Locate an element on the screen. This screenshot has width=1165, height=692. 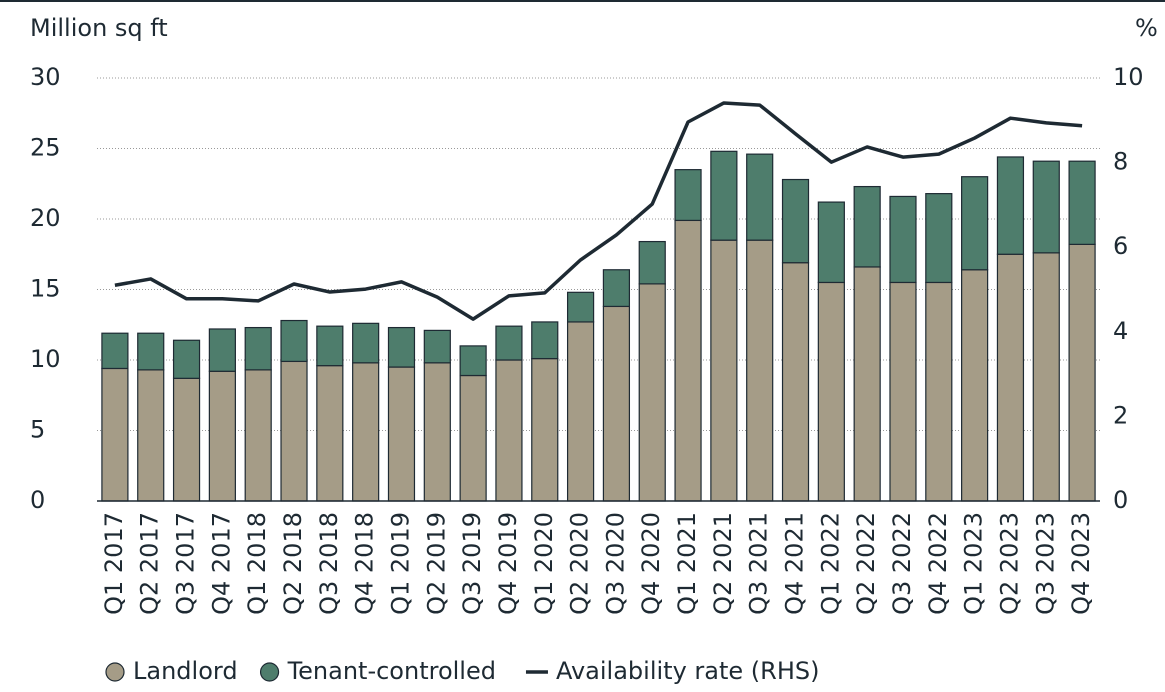
x-tick-label: Q1 2020 is located at coordinates (544, 563).